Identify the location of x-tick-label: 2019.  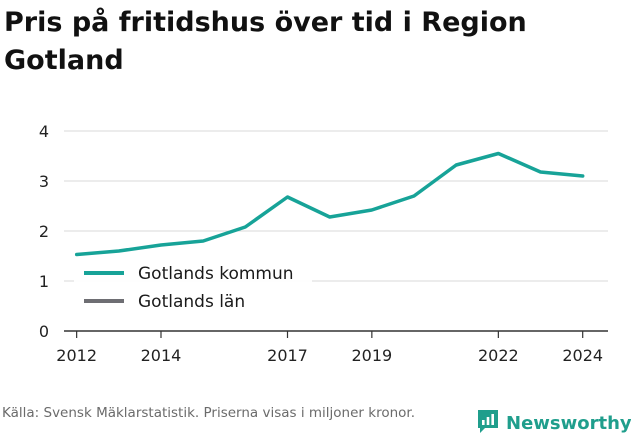
(371, 355).